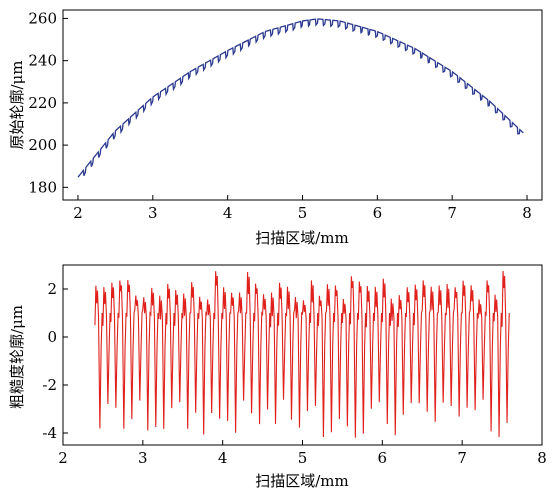 This screenshot has height=495, width=554. I want to click on roughness-profile-y-axis-label: 粗糙度轮廓/μm, so click(17, 357).